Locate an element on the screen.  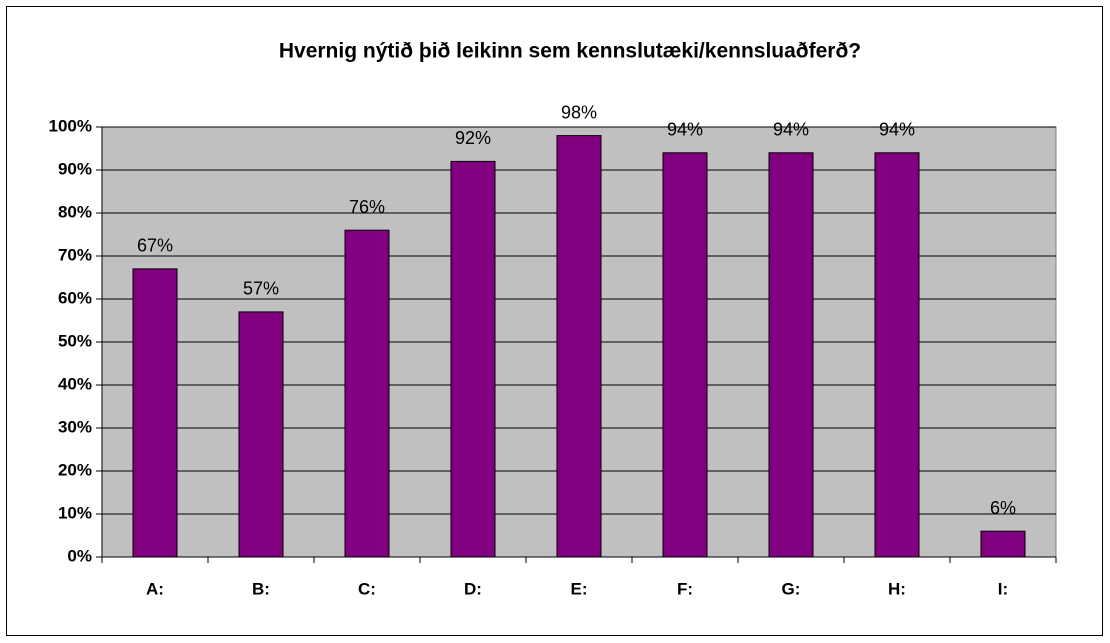
y-tick-label: 20% is located at coordinates (75, 469).